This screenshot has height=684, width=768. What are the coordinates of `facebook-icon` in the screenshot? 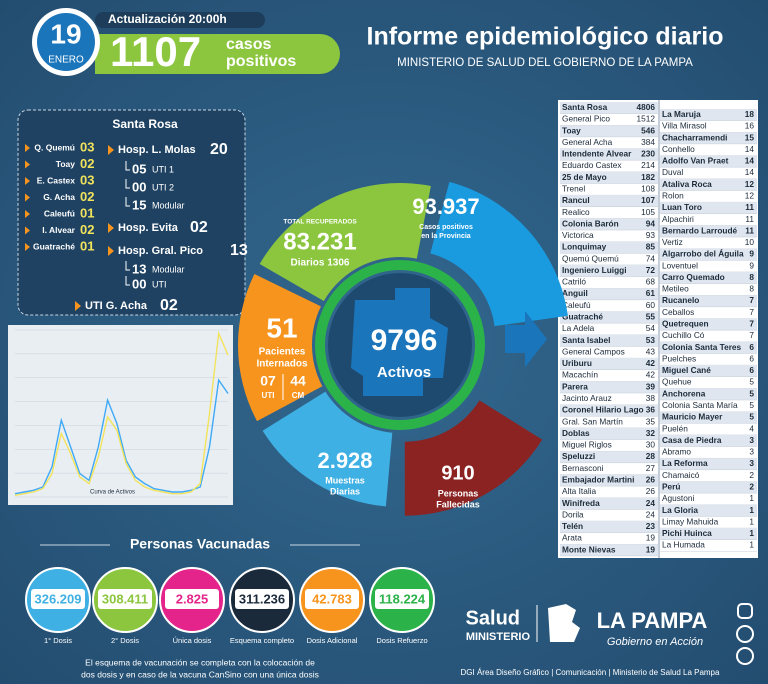 It's located at (745, 634).